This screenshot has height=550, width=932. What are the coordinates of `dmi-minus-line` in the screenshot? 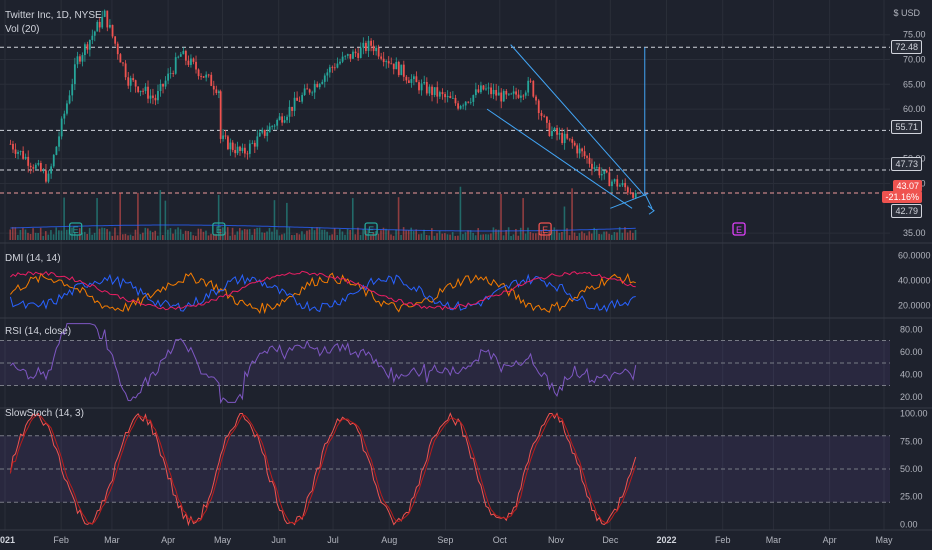 It's located at (323, 293).